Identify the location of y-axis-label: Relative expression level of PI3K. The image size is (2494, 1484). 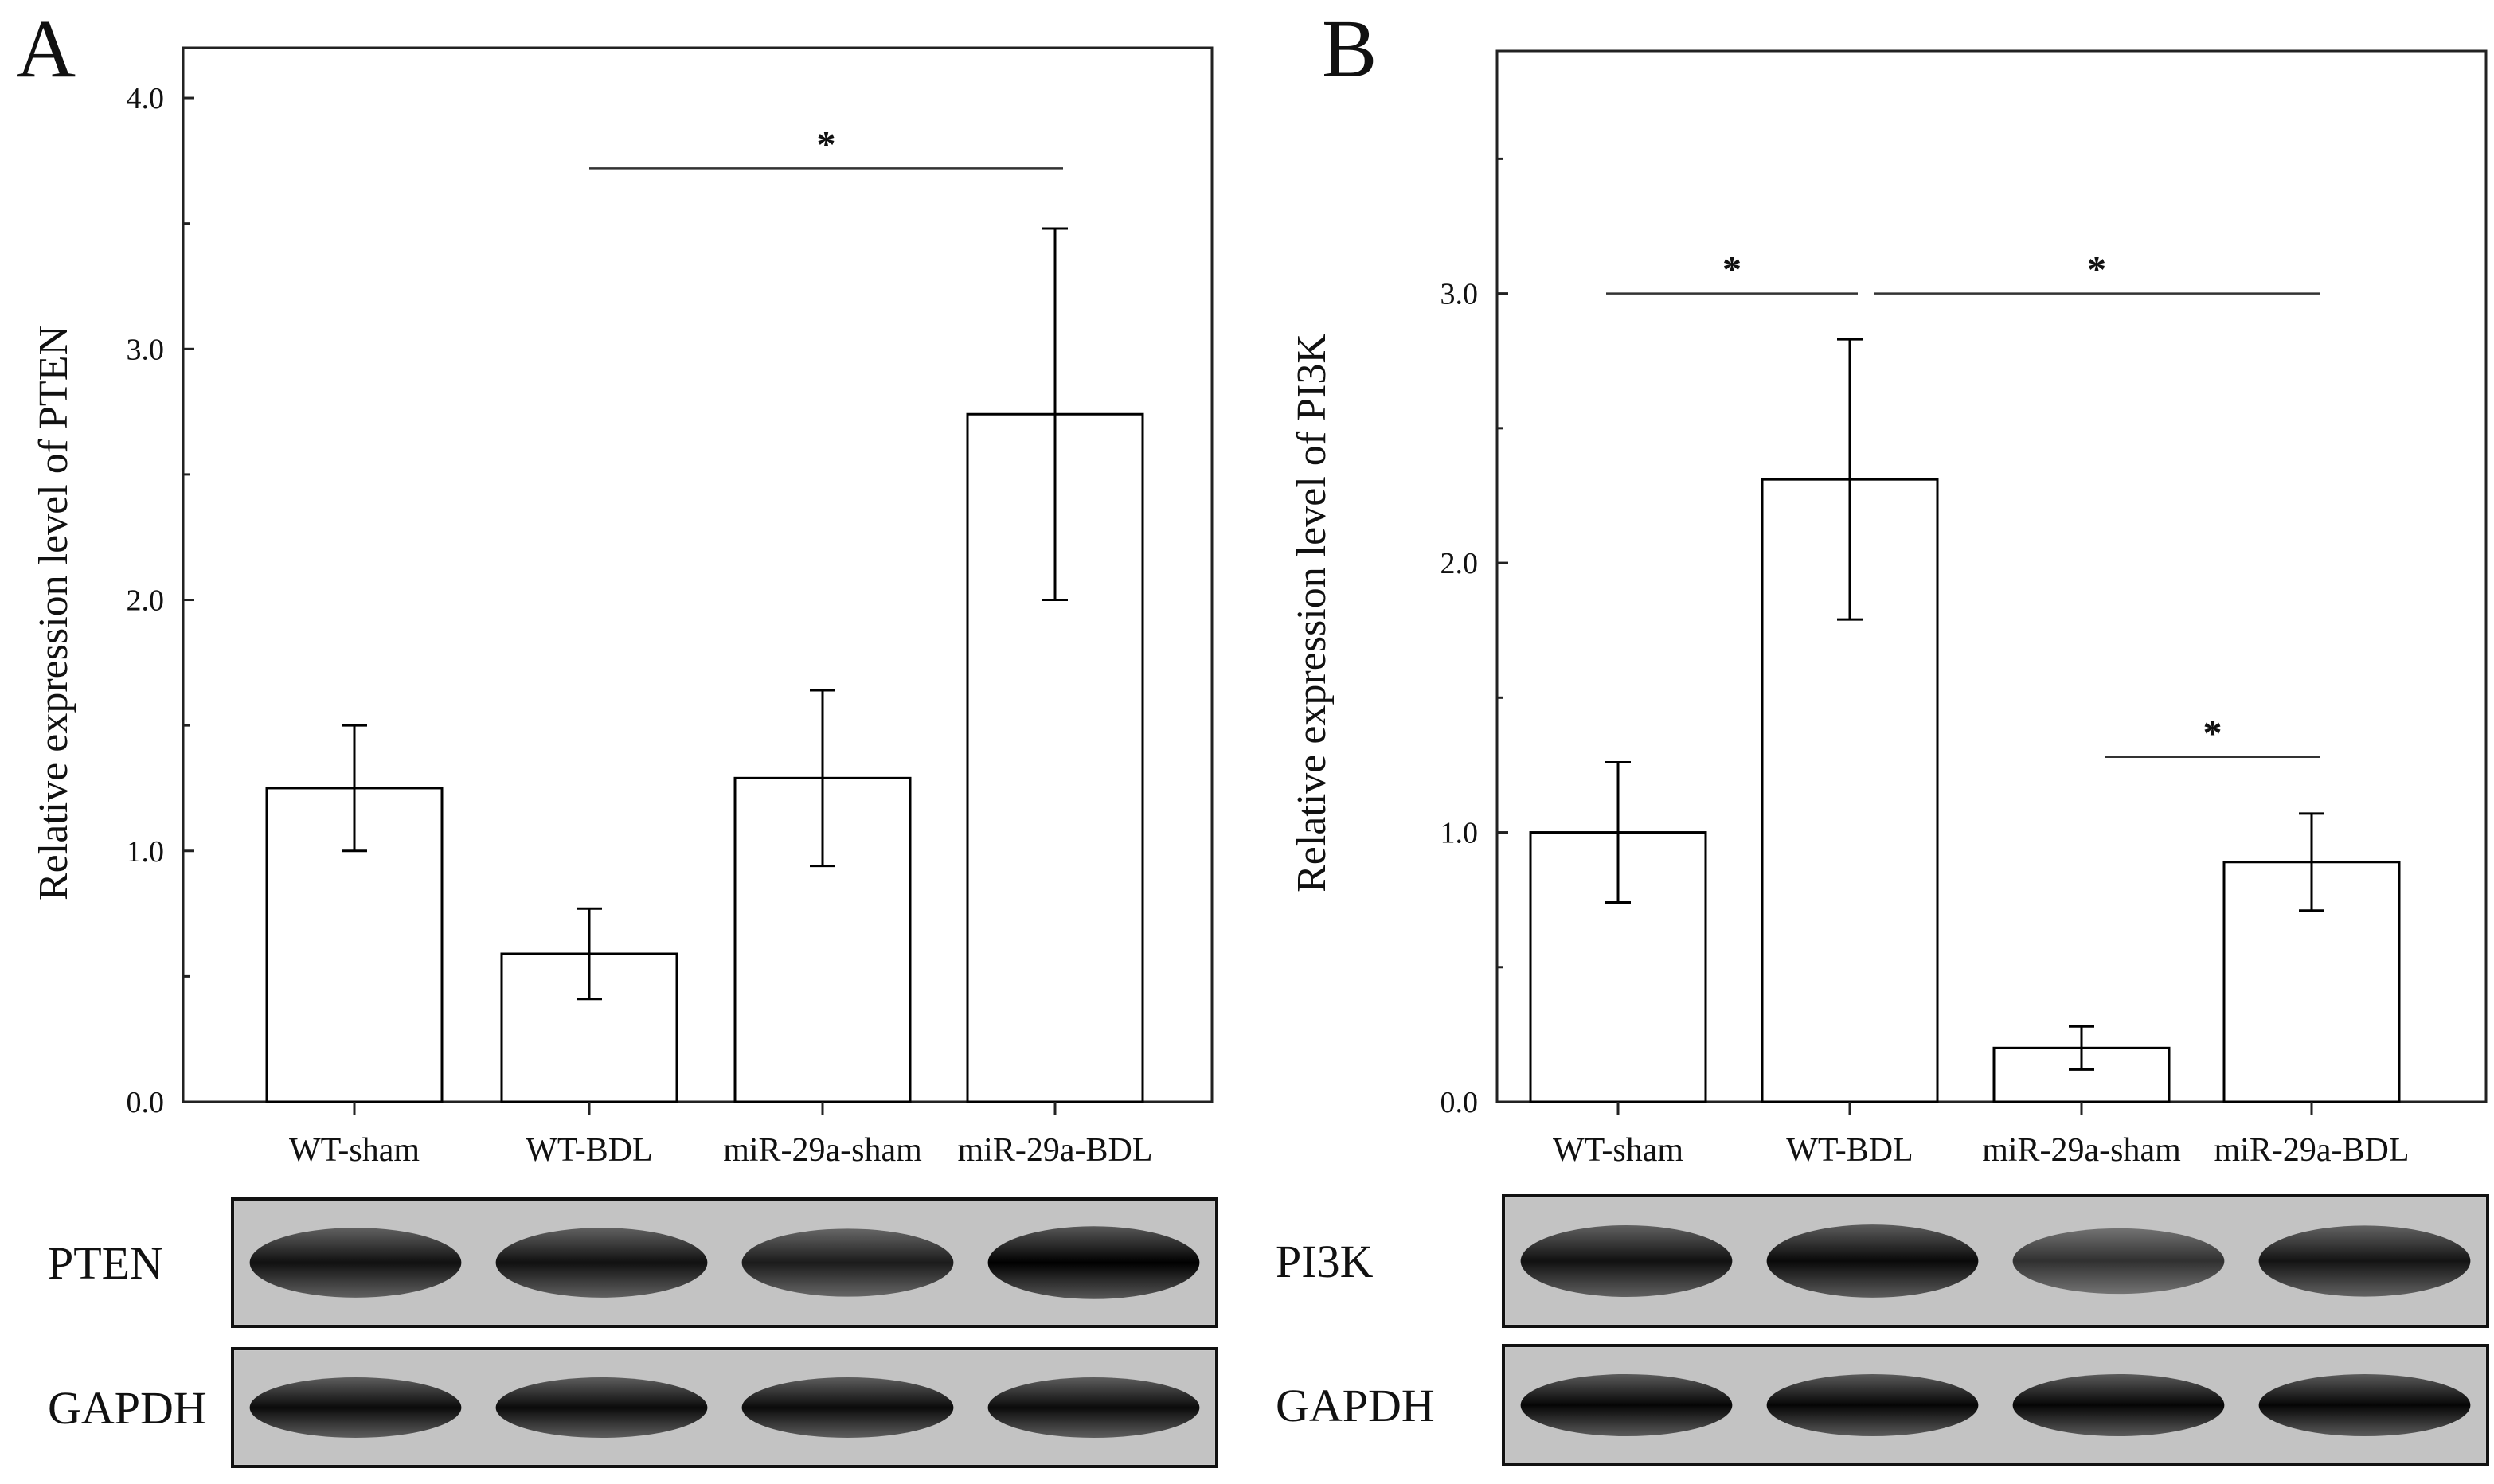
(1312, 613).